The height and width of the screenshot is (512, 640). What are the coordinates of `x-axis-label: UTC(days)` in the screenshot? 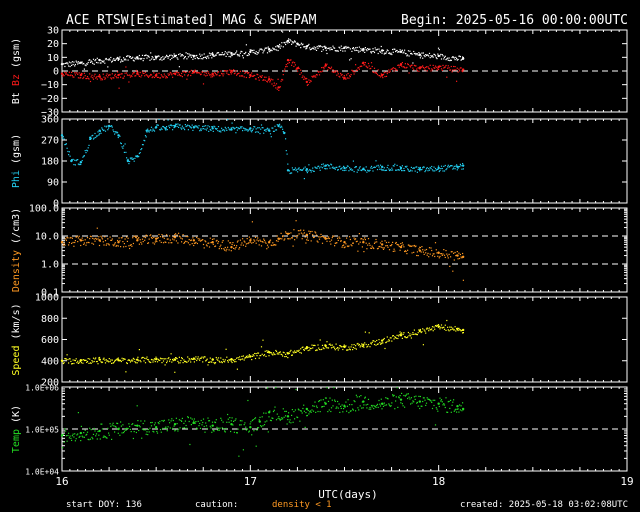 It's located at (348, 494).